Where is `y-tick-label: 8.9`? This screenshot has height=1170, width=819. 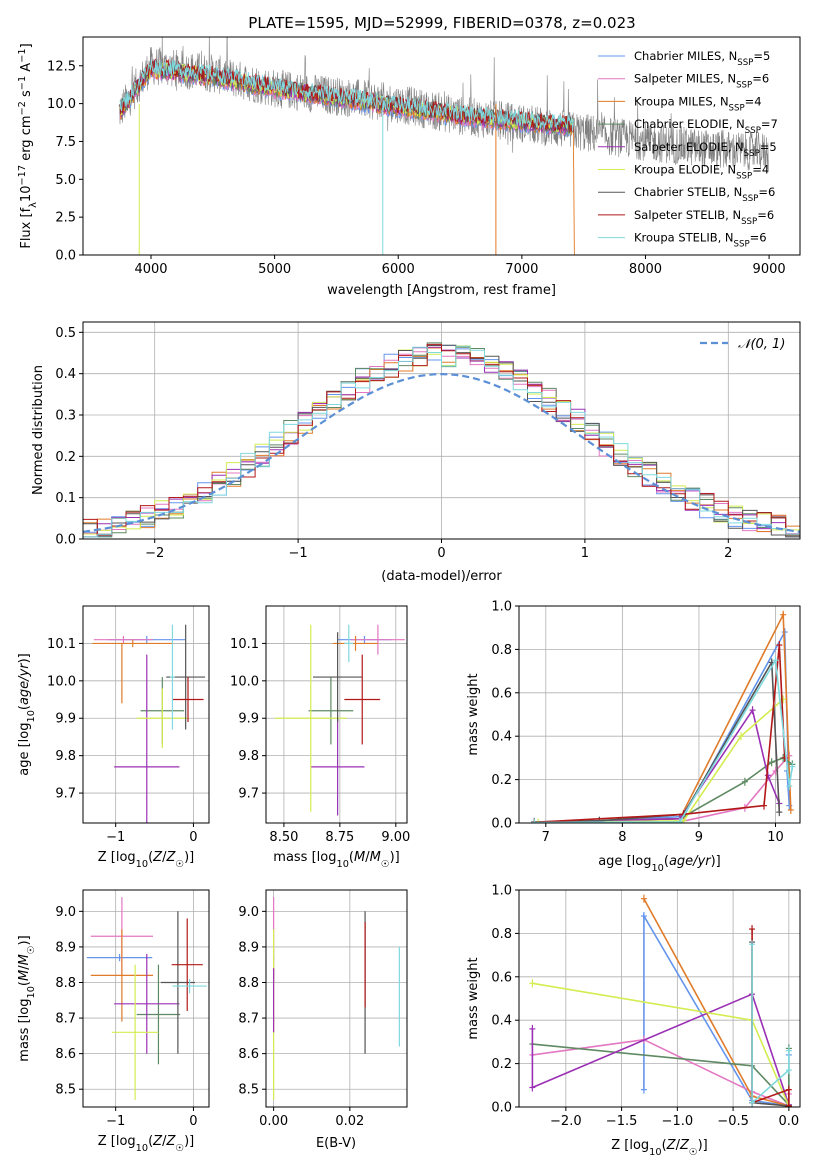 y-tick-label: 8.9 is located at coordinates (65, 947).